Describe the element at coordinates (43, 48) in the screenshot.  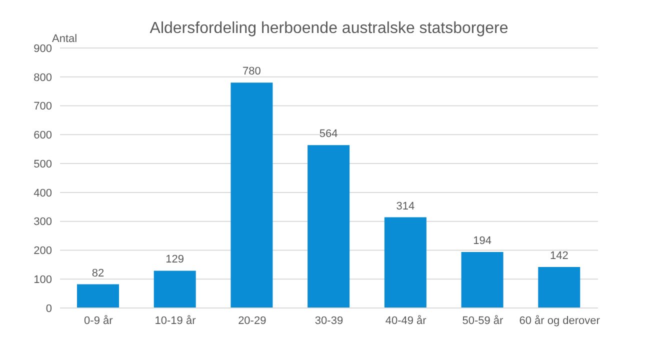
I see `y-tick-label: 900` at that location.